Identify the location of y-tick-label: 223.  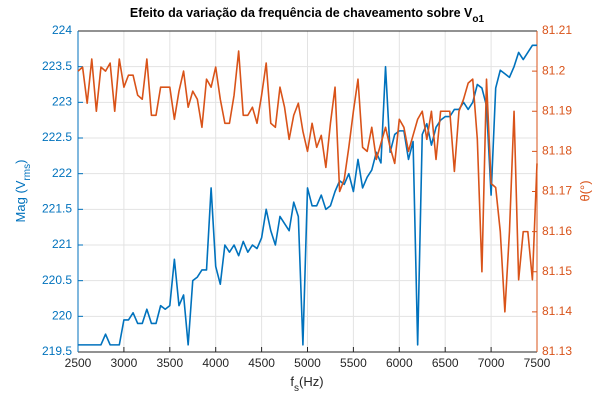
(62, 102).